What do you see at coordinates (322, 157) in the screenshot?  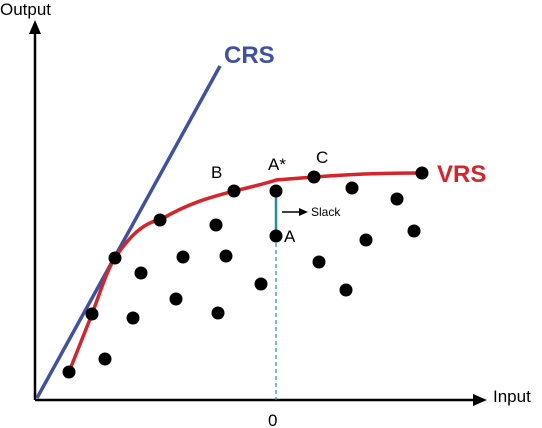 I see `point-c-label: C` at bounding box center [322, 157].